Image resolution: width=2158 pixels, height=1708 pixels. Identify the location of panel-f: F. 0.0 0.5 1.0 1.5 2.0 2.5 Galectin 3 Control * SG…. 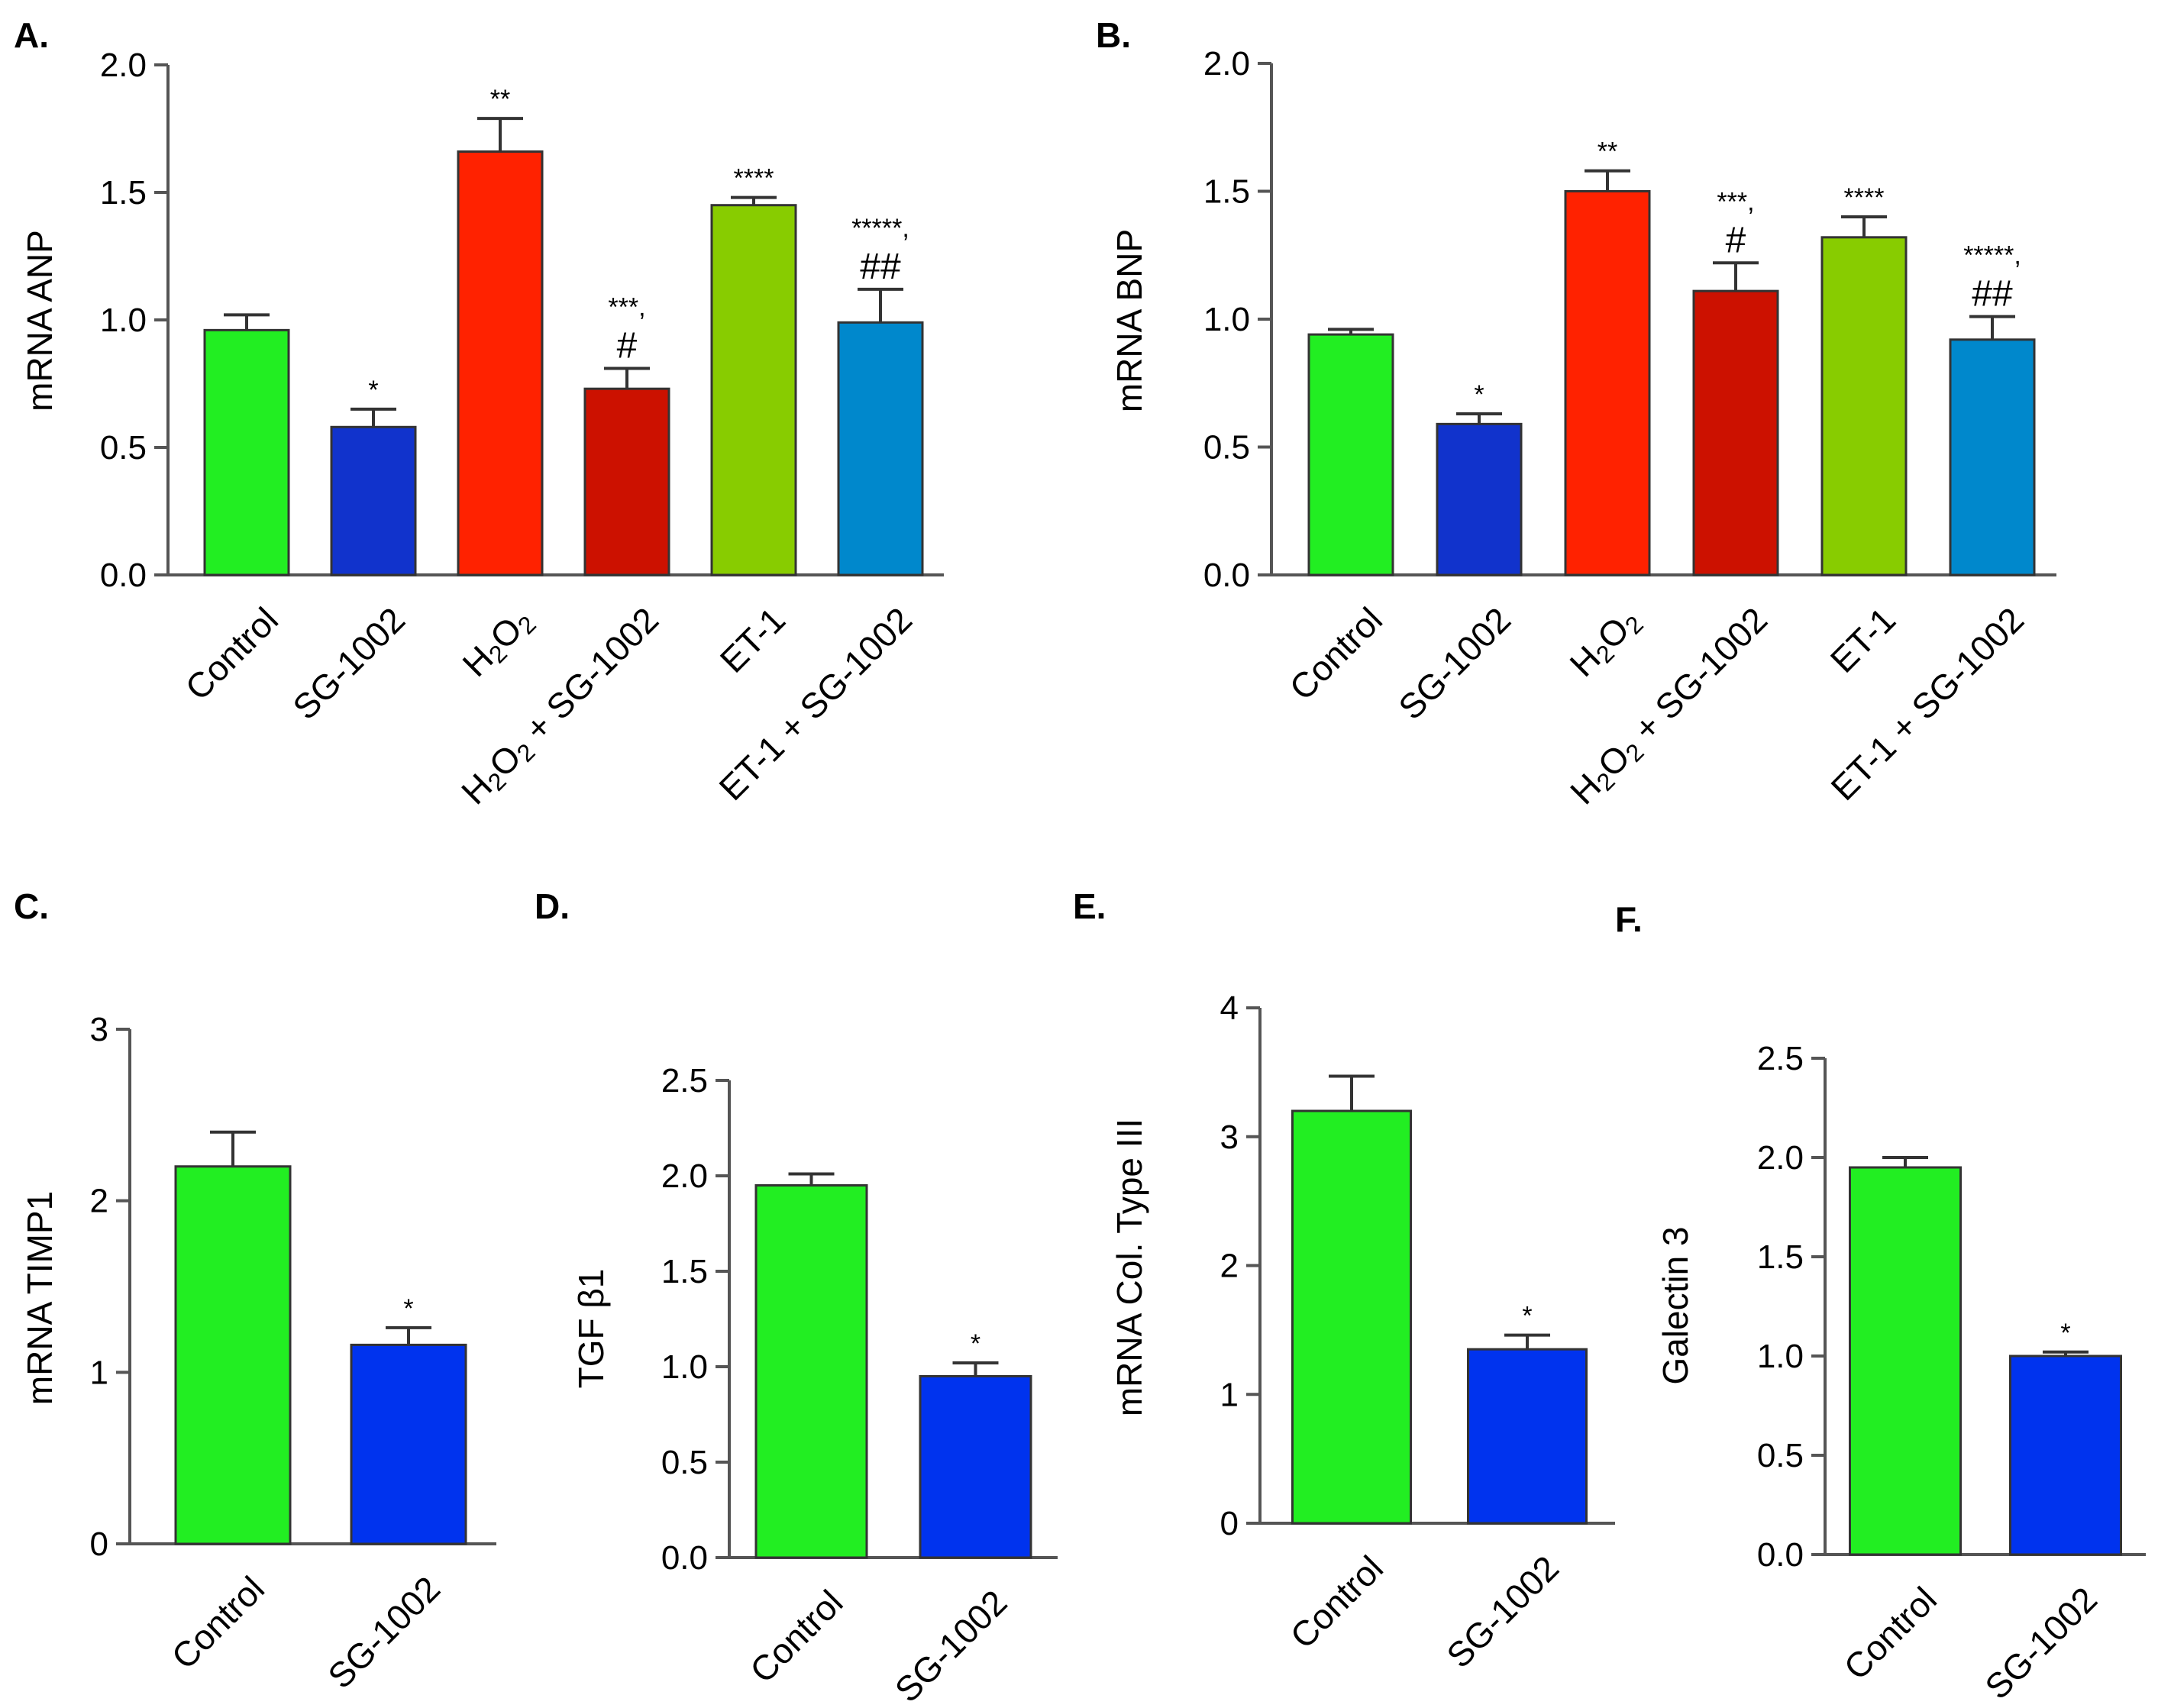
(1880, 1302).